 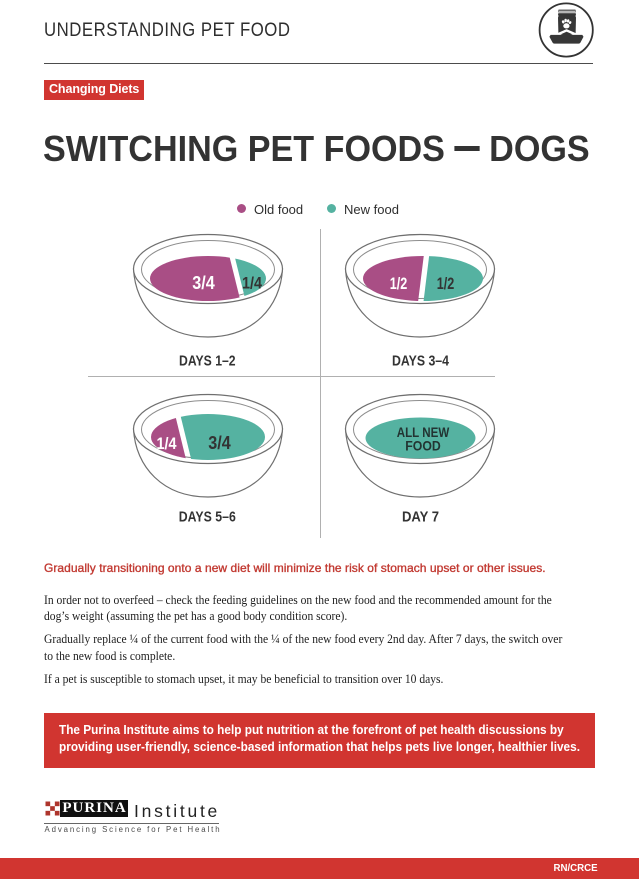 What do you see at coordinates (207, 518) in the screenshot?
I see `svg-text: DAYS 5–6` at bounding box center [207, 518].